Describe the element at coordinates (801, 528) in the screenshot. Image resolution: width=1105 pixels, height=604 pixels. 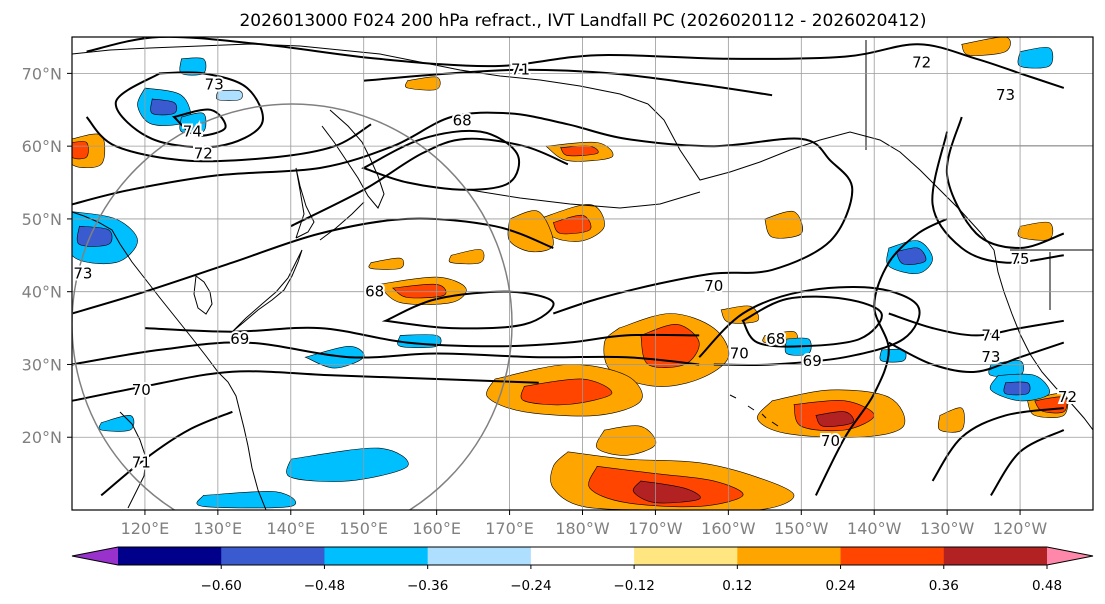
I see `x-tick-label: 150°W` at that location.